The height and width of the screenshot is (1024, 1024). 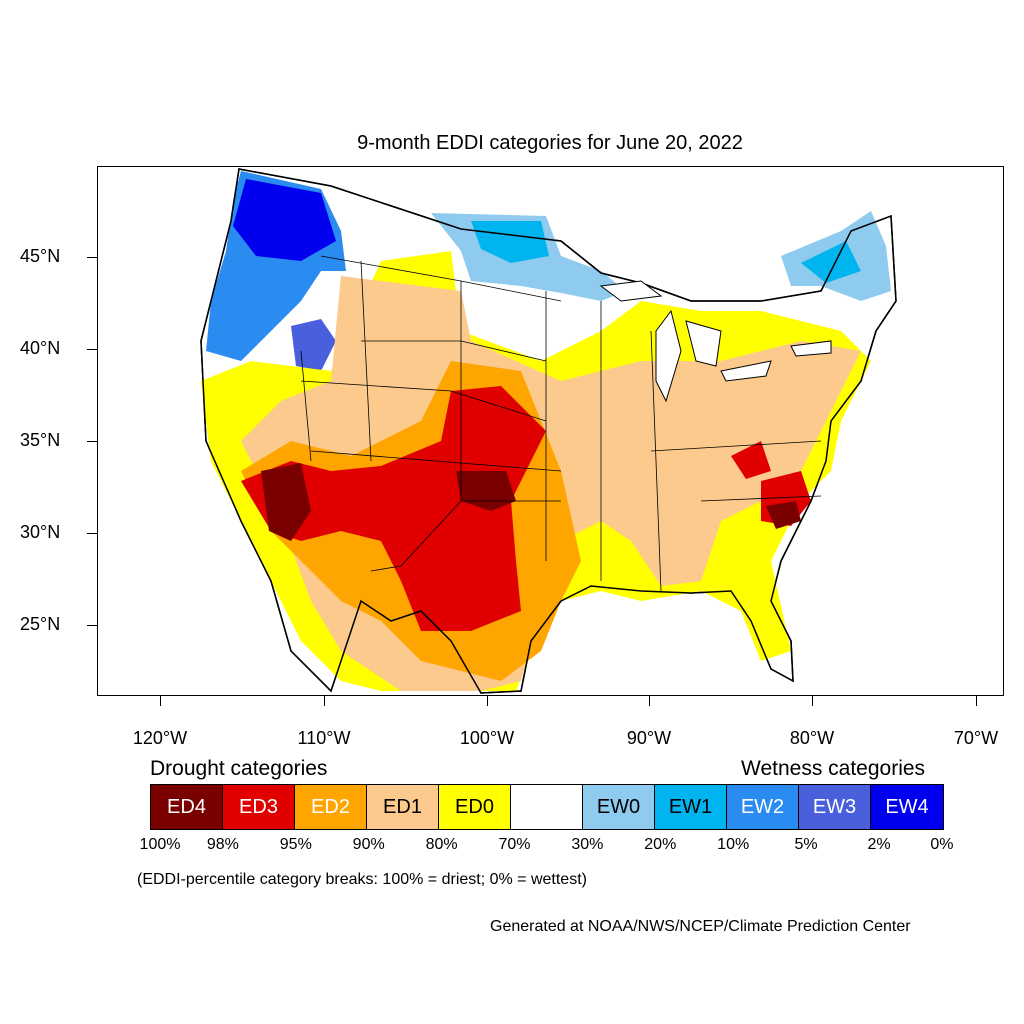 I want to click on percentile-break: 70%, so click(x=514, y=844).